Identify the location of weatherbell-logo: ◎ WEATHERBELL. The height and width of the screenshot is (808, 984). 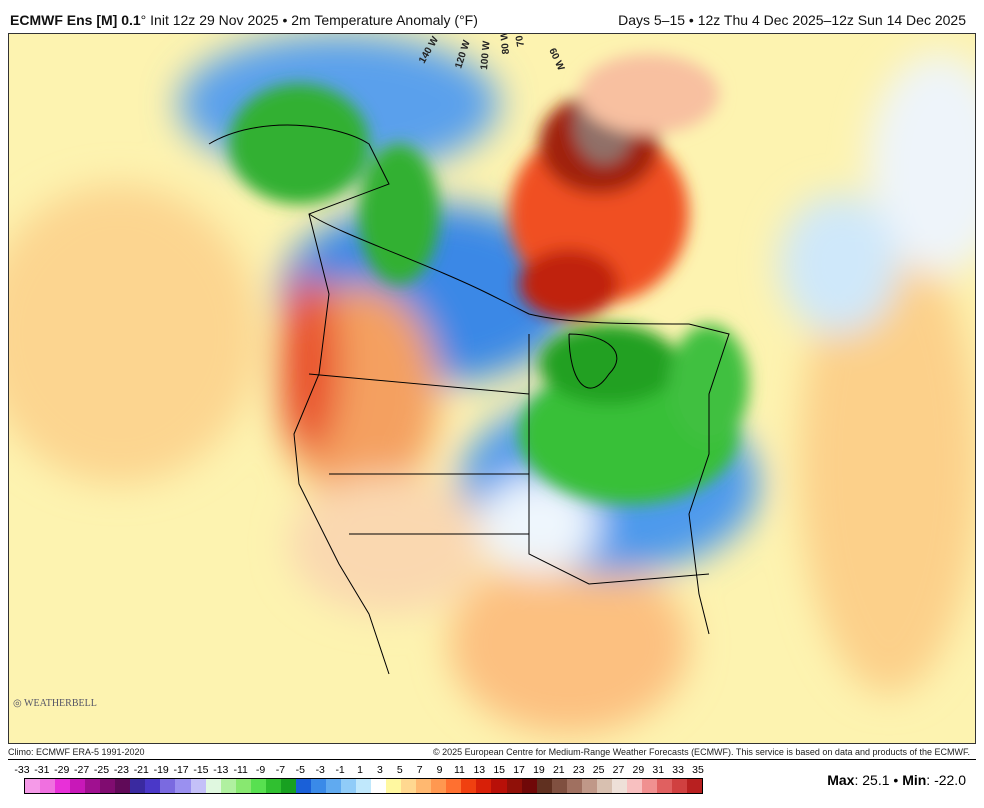
(55, 703).